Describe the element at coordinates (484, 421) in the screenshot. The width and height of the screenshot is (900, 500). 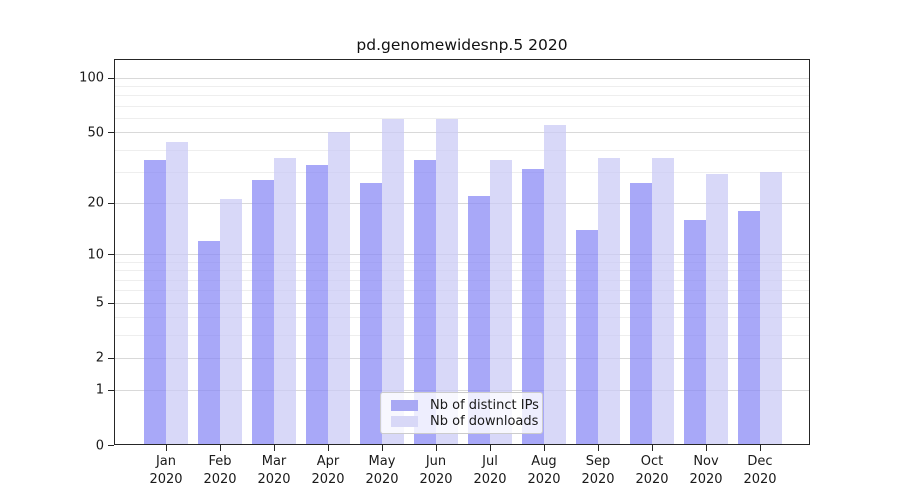
I see `legend-label: Nb of downloads` at that location.